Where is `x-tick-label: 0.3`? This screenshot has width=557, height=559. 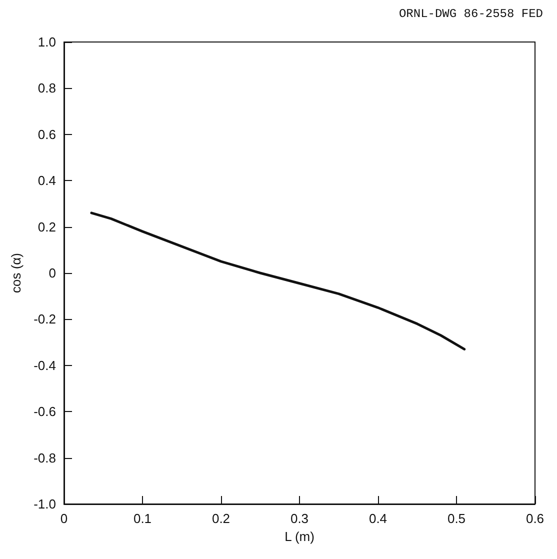
x-tick-label: 0.3 is located at coordinates (299, 518).